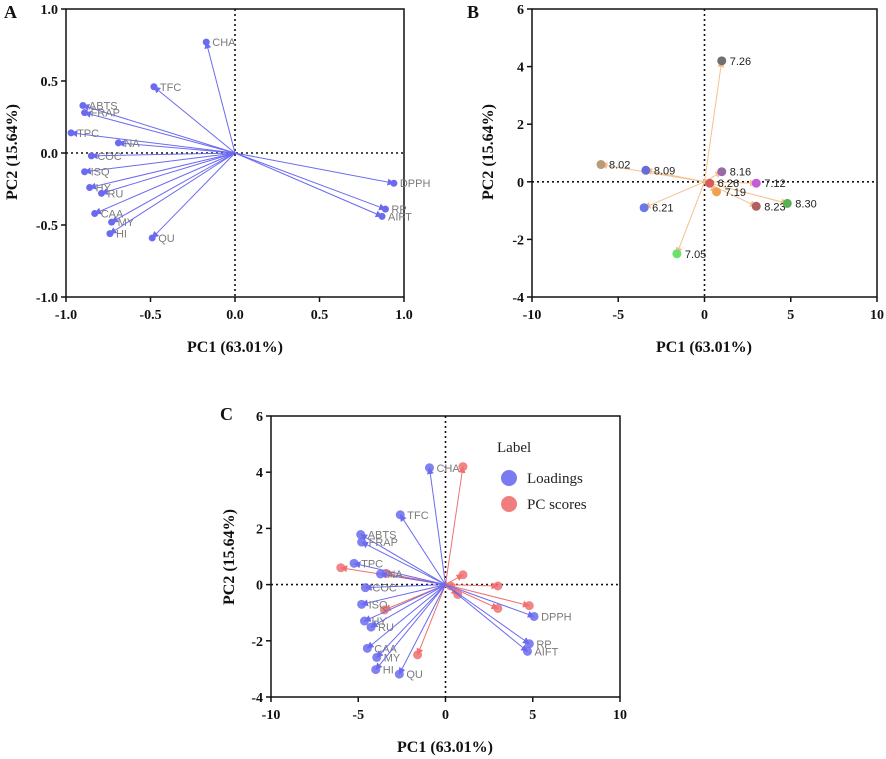  Describe the element at coordinates (395, 575) in the screenshot. I see `biplot-loading-label-na: NA` at that location.